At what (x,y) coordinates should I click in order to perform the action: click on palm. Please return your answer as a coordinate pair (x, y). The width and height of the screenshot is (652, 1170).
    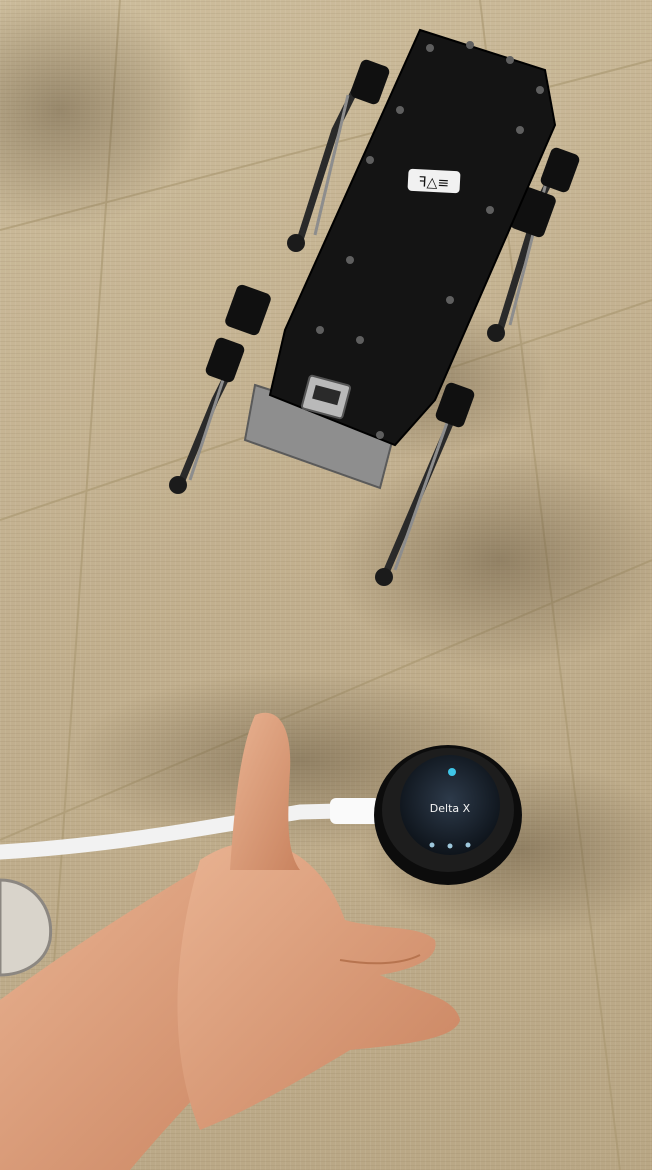
    Looking at the image, I should click on (318, 986).